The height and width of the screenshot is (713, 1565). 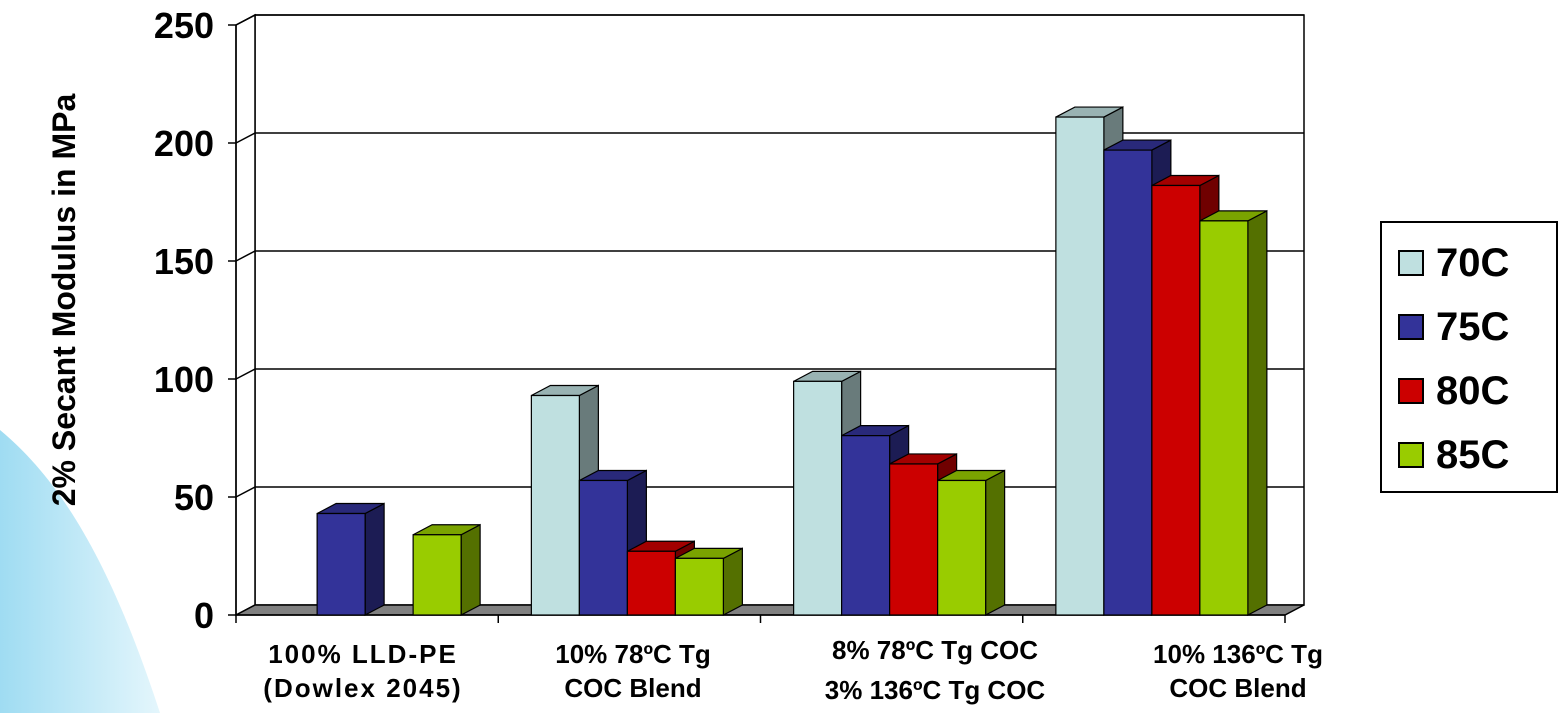 I want to click on x-category-line: 100% LLD-PE, so click(x=363, y=654).